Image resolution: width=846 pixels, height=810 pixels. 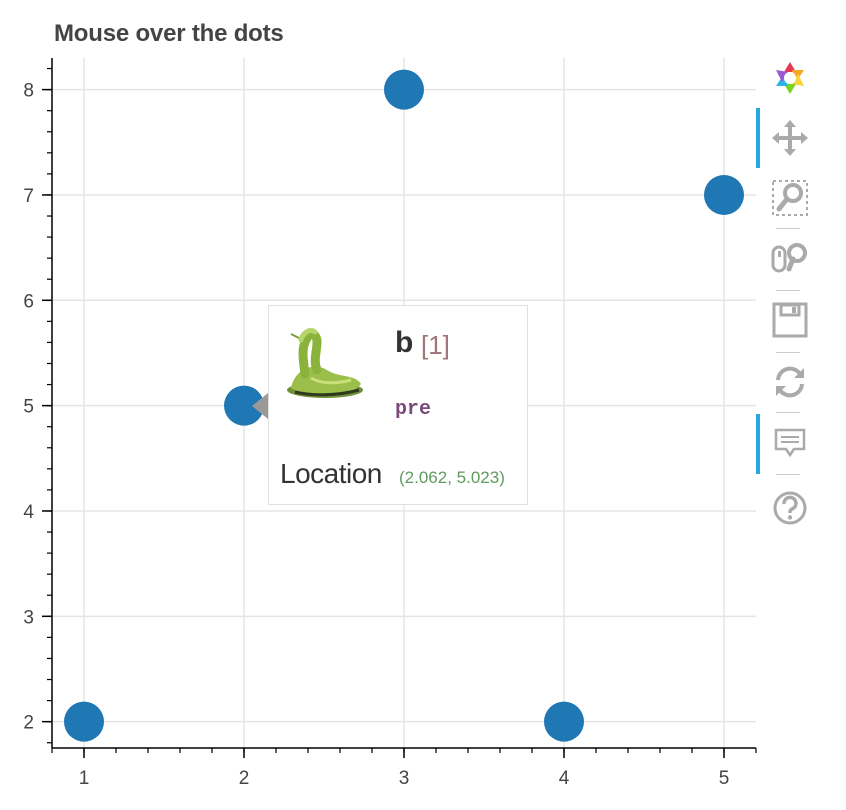 I want to click on y-tick-label: 5, so click(x=28, y=407).